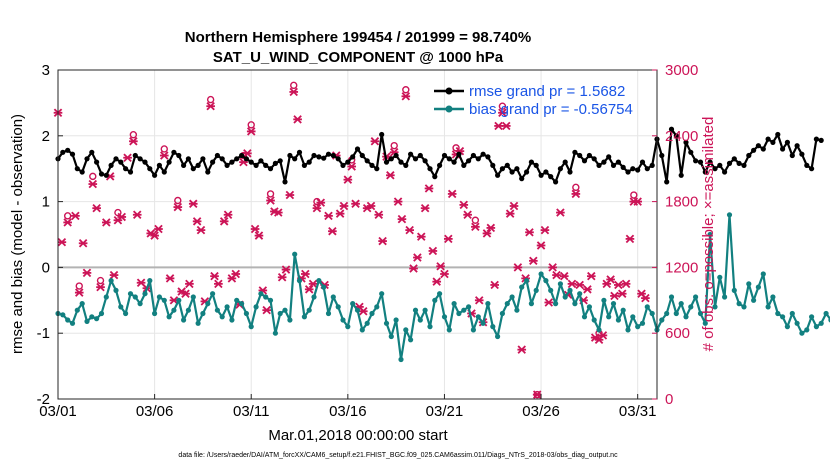 Image resolution: width=830 pixels, height=470 pixels. What do you see at coordinates (445, 411) in the screenshot?
I see `x-tick-label: 03/21` at bounding box center [445, 411].